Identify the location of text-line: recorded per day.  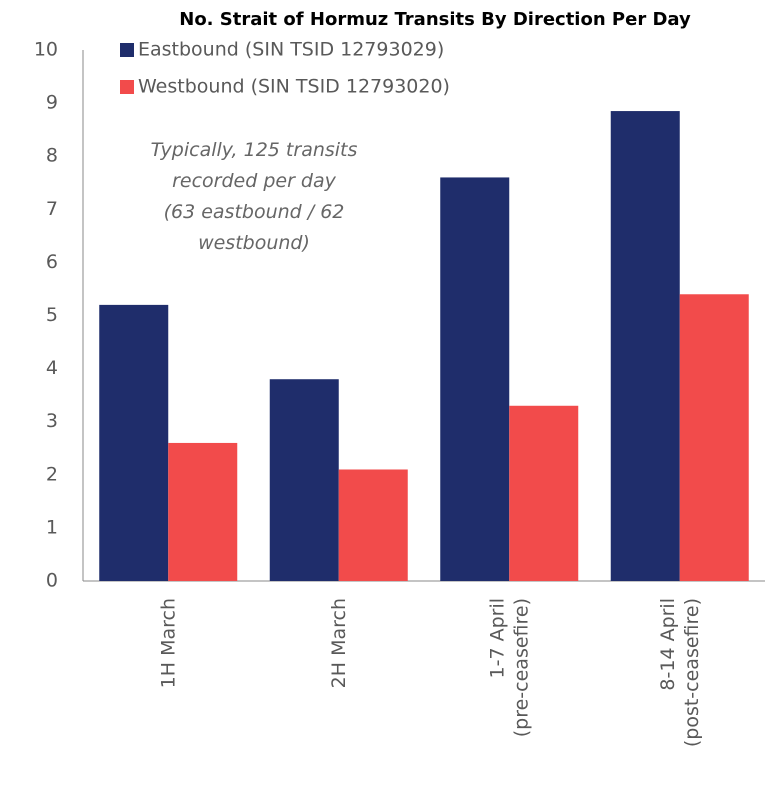
(254, 181).